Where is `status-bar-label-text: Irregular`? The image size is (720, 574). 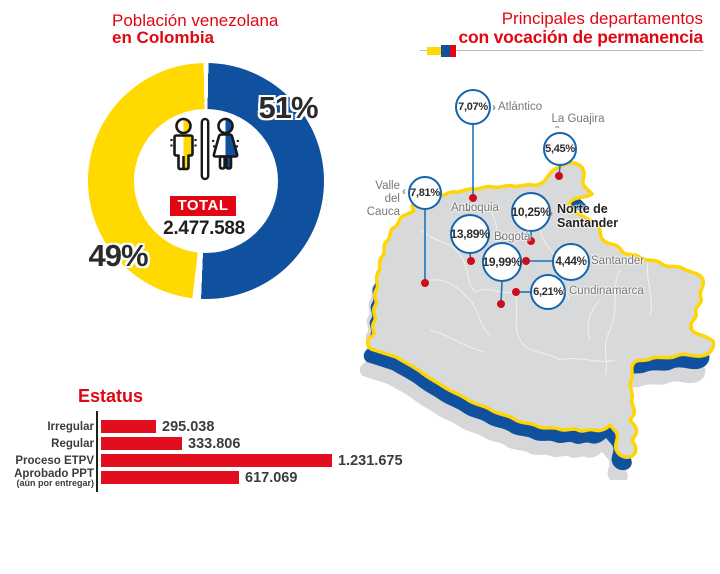 status-bar-label-text: Irregular is located at coordinates (70, 426).